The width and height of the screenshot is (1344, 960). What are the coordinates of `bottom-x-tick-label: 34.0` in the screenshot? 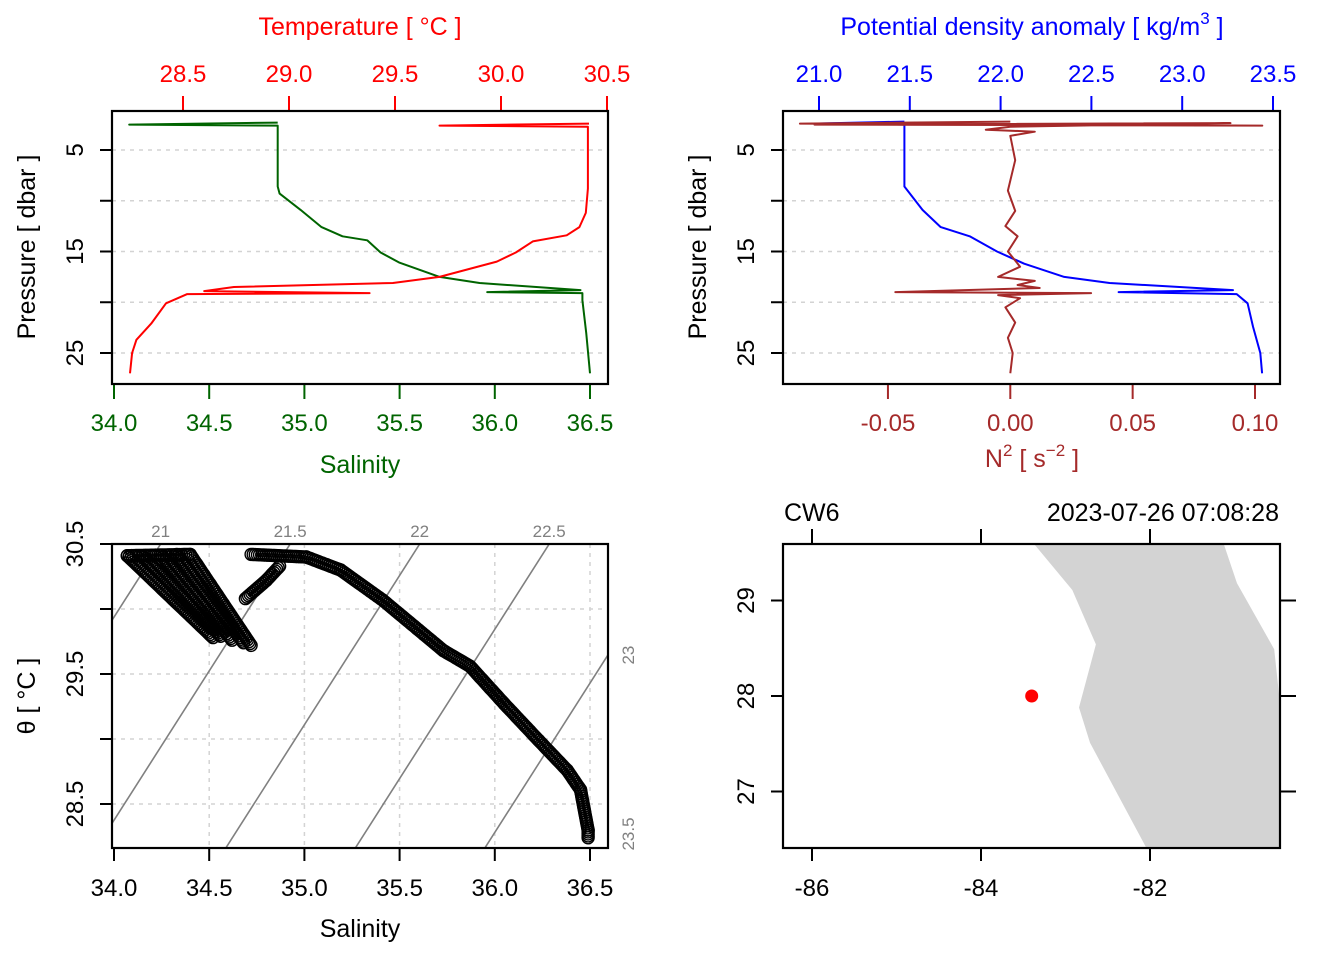 It's located at (114, 423).